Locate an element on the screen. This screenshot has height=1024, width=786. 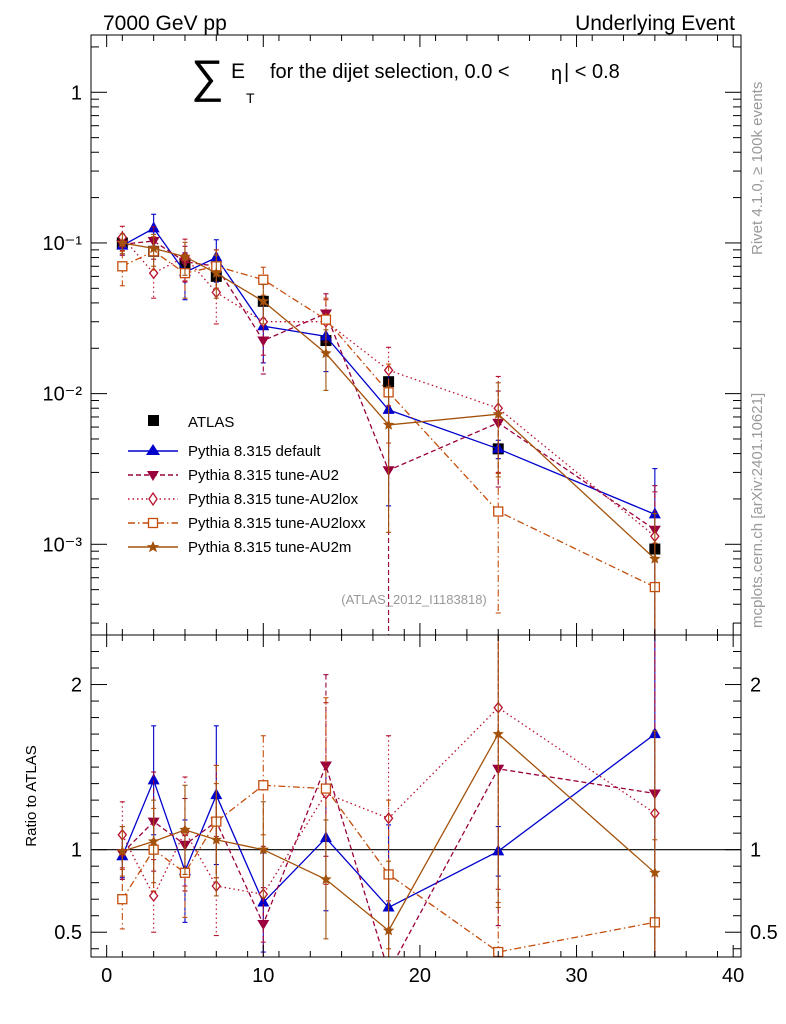
ratio-y-tick-label-right: 1 is located at coordinates (755, 851).